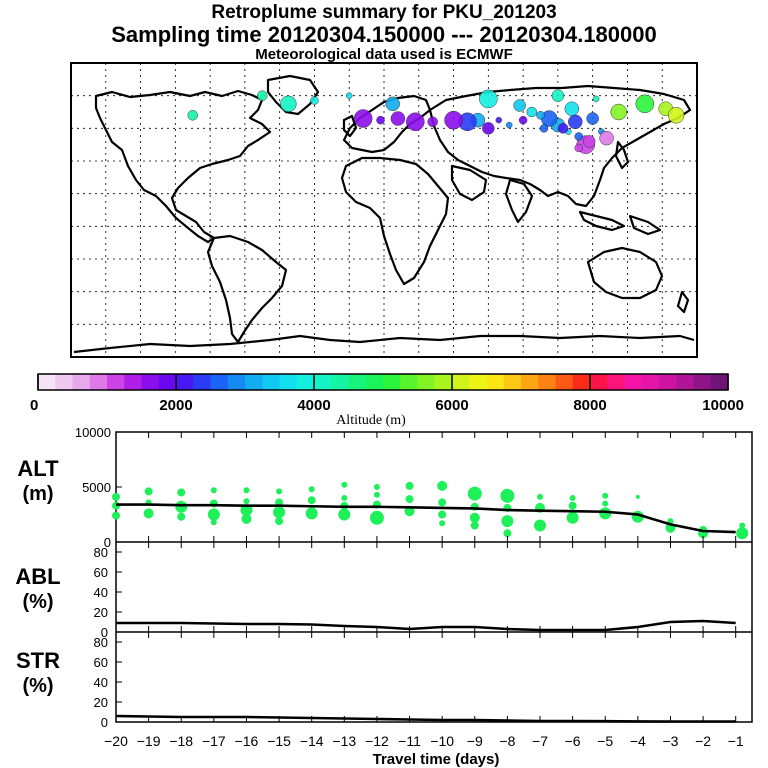  I want to click on alt-median-line, so click(426, 518).